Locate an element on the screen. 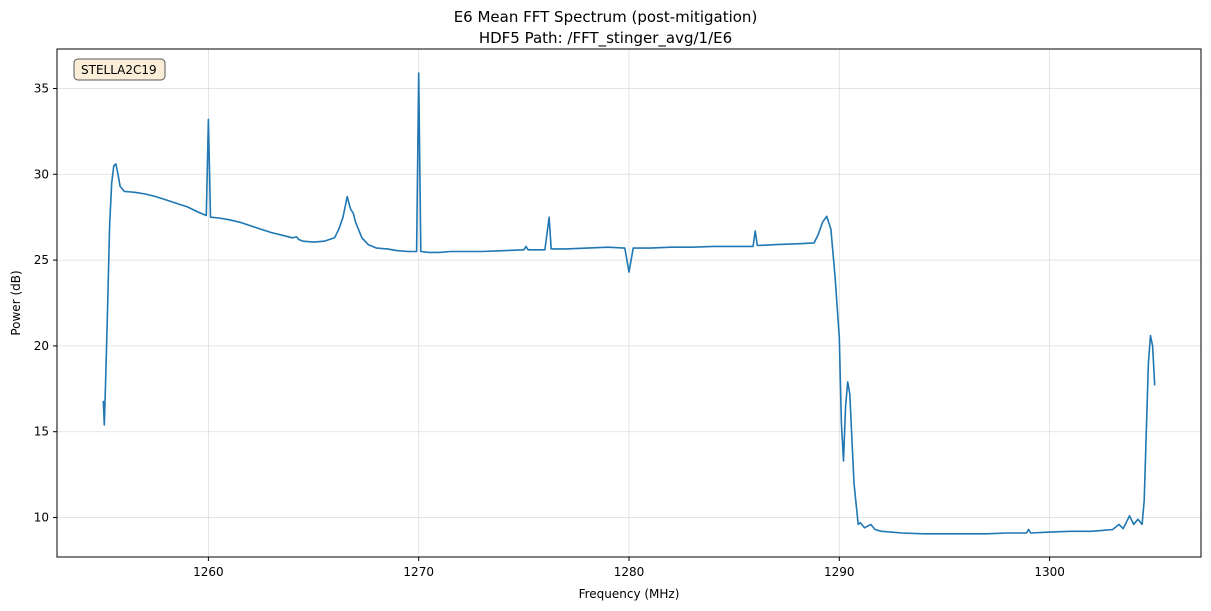  x-tick-label: 1260 is located at coordinates (208, 572).